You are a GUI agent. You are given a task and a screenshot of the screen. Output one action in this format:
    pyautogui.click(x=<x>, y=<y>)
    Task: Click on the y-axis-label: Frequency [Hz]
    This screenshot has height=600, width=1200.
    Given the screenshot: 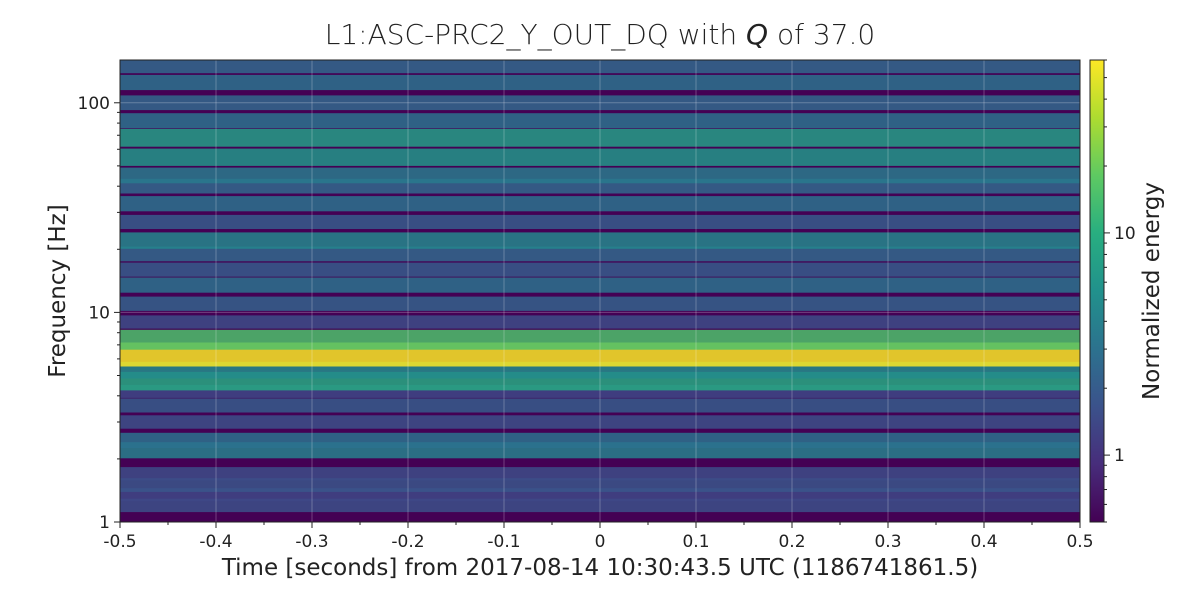 What is the action you would take?
    pyautogui.click(x=58, y=291)
    